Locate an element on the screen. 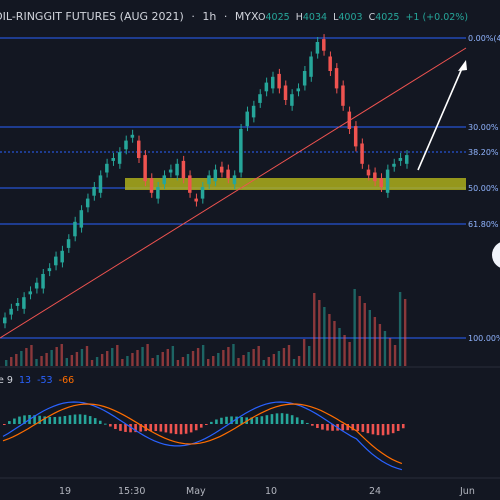  indicator-name: e 9 is located at coordinates (6, 380).